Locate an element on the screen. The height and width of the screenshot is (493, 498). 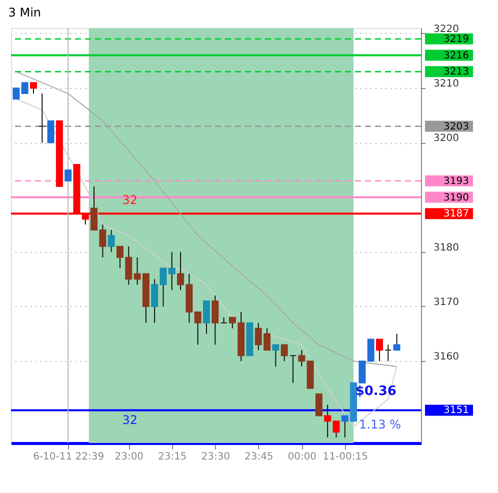
y-tick-label: 3210 is located at coordinates (446, 84).